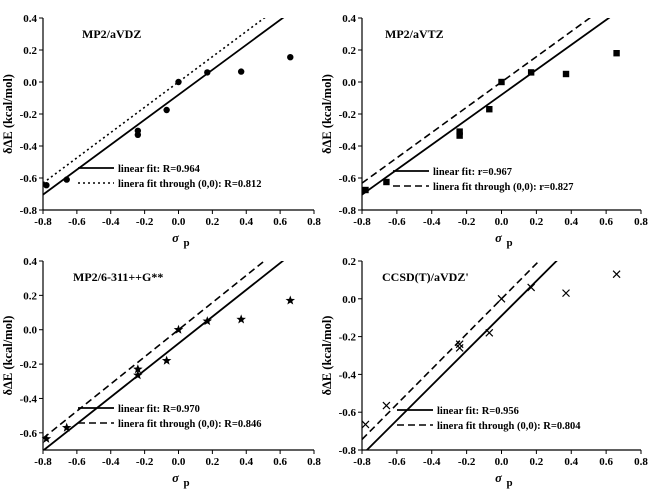 Image resolution: width=652 pixels, height=489 pixels. Describe the element at coordinates (503, 187) in the screenshot. I see `legend-label: linera fit through (0,0): r=0.827` at that location.